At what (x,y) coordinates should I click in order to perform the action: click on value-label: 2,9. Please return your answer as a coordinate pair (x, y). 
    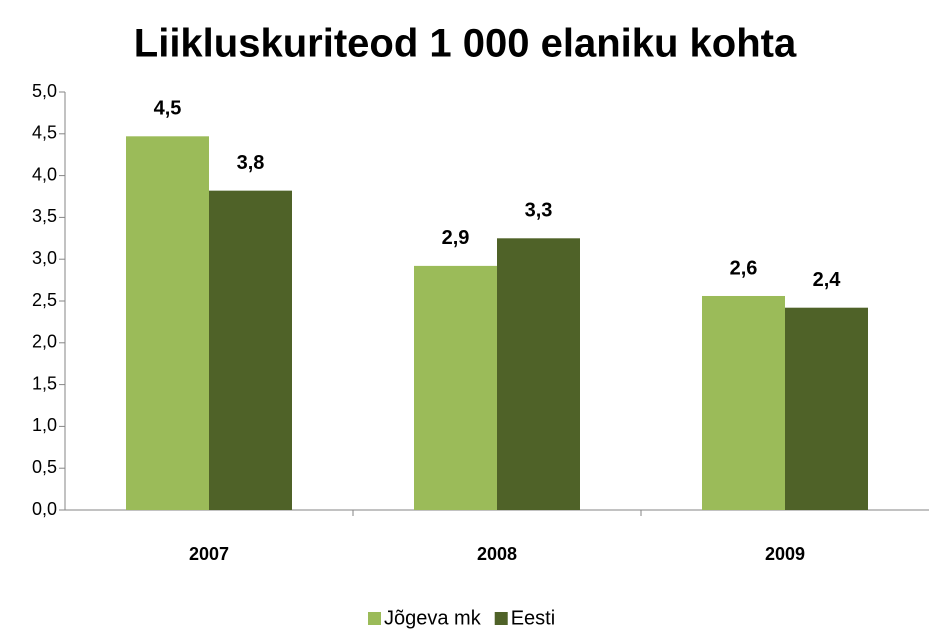
    Looking at the image, I should click on (456, 238).